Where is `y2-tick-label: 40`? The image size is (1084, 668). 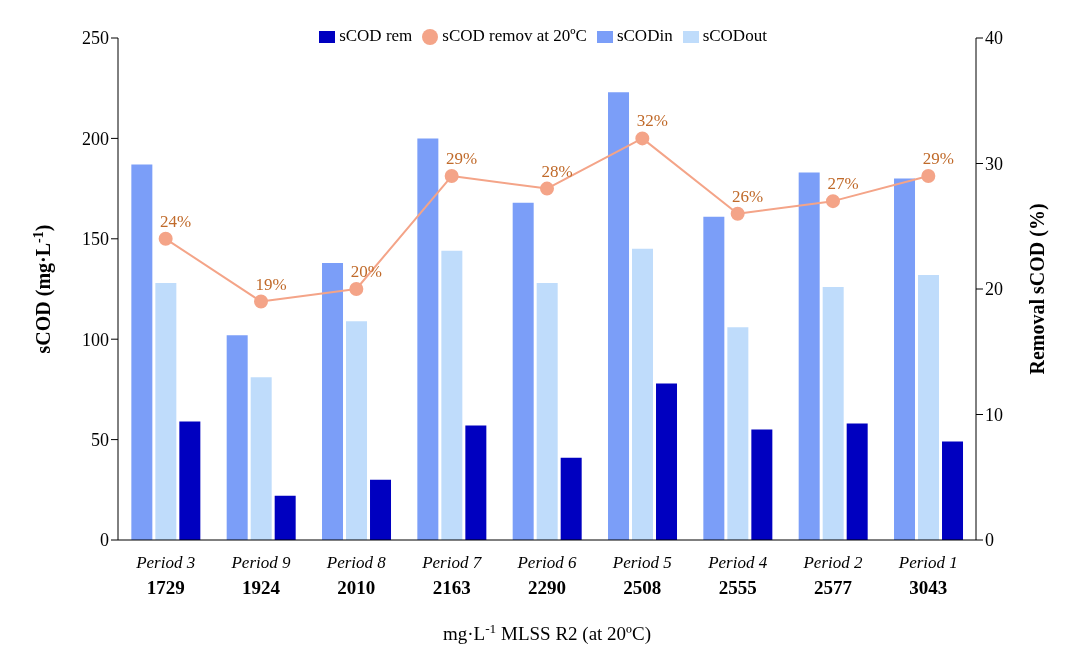
y2-tick-label: 40 is located at coordinates (994, 38).